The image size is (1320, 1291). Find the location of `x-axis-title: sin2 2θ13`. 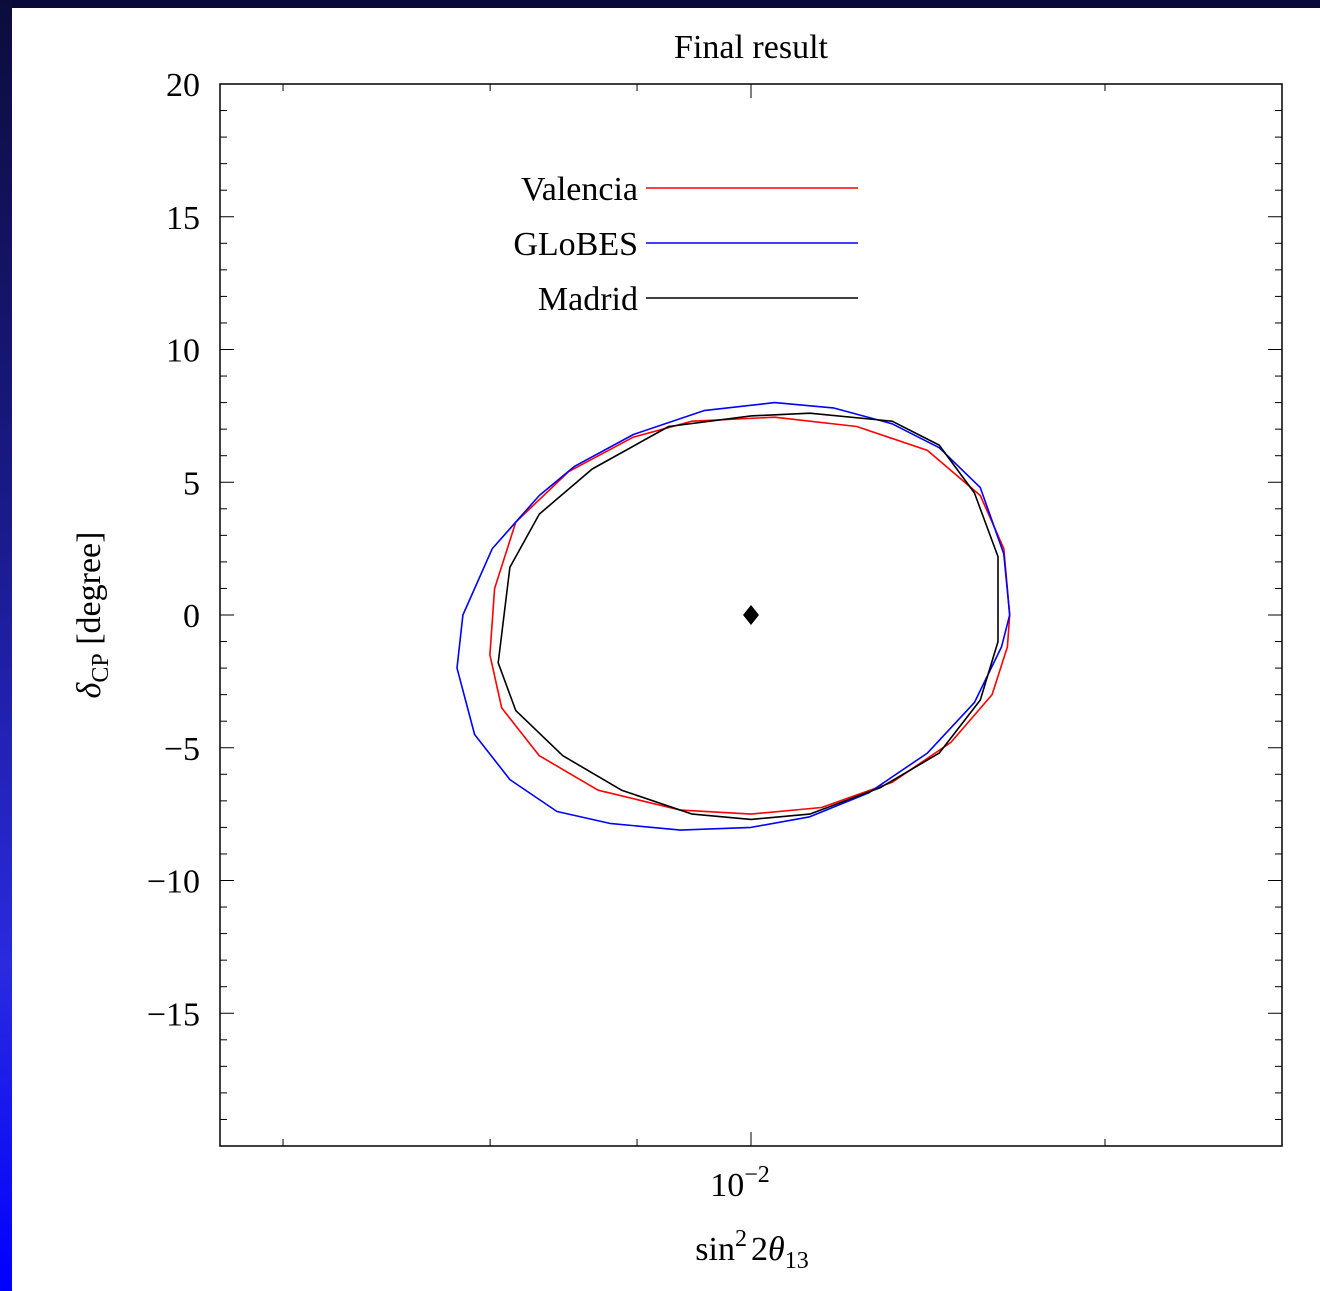

x-axis-title: sin2 2θ13 is located at coordinates (751, 1250).